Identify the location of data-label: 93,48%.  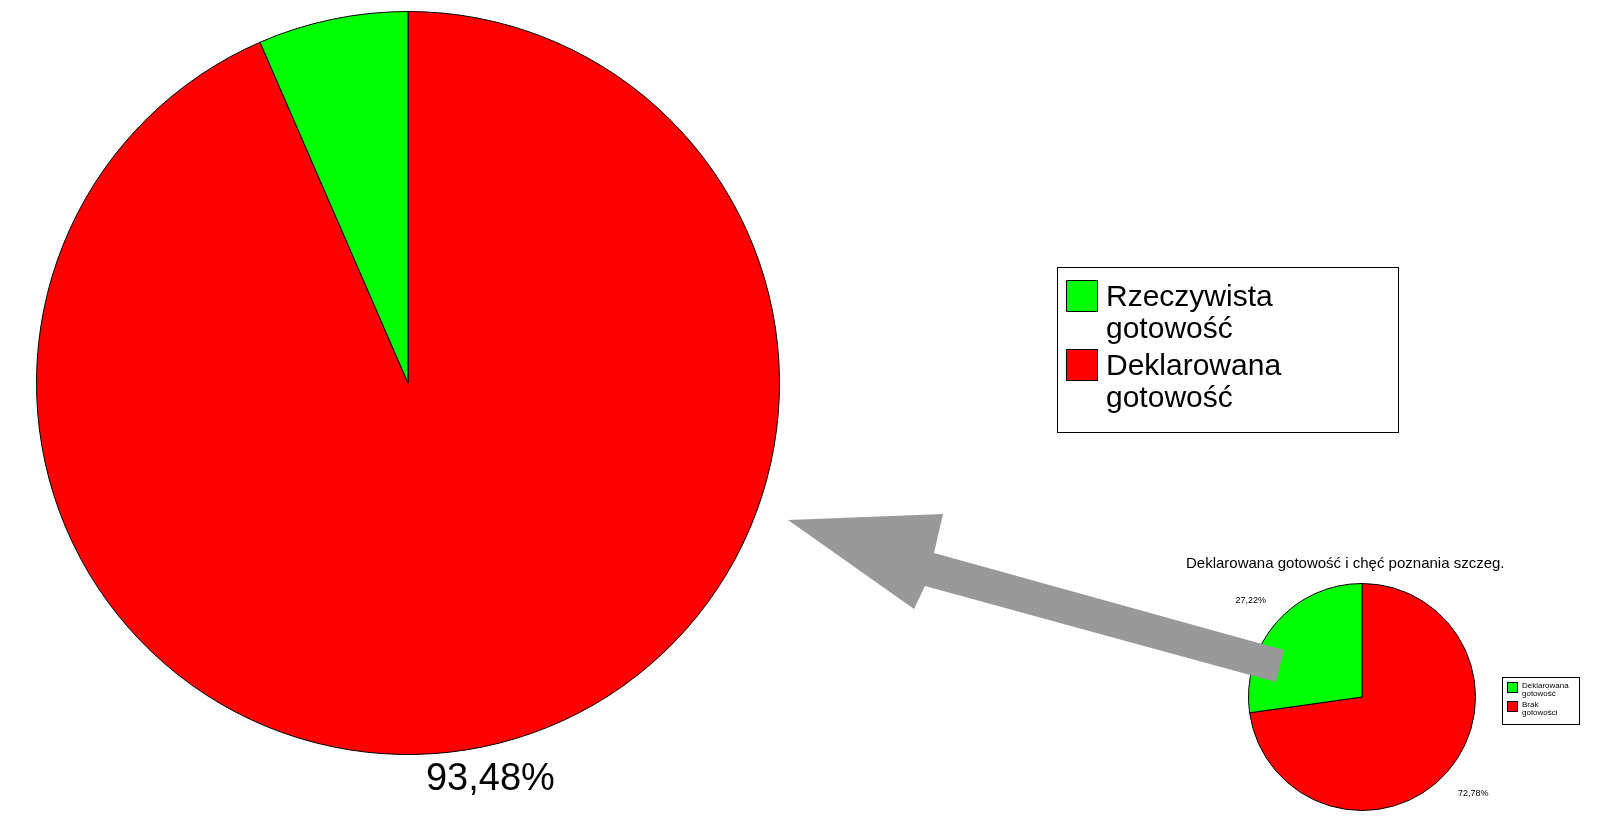
(490, 776).